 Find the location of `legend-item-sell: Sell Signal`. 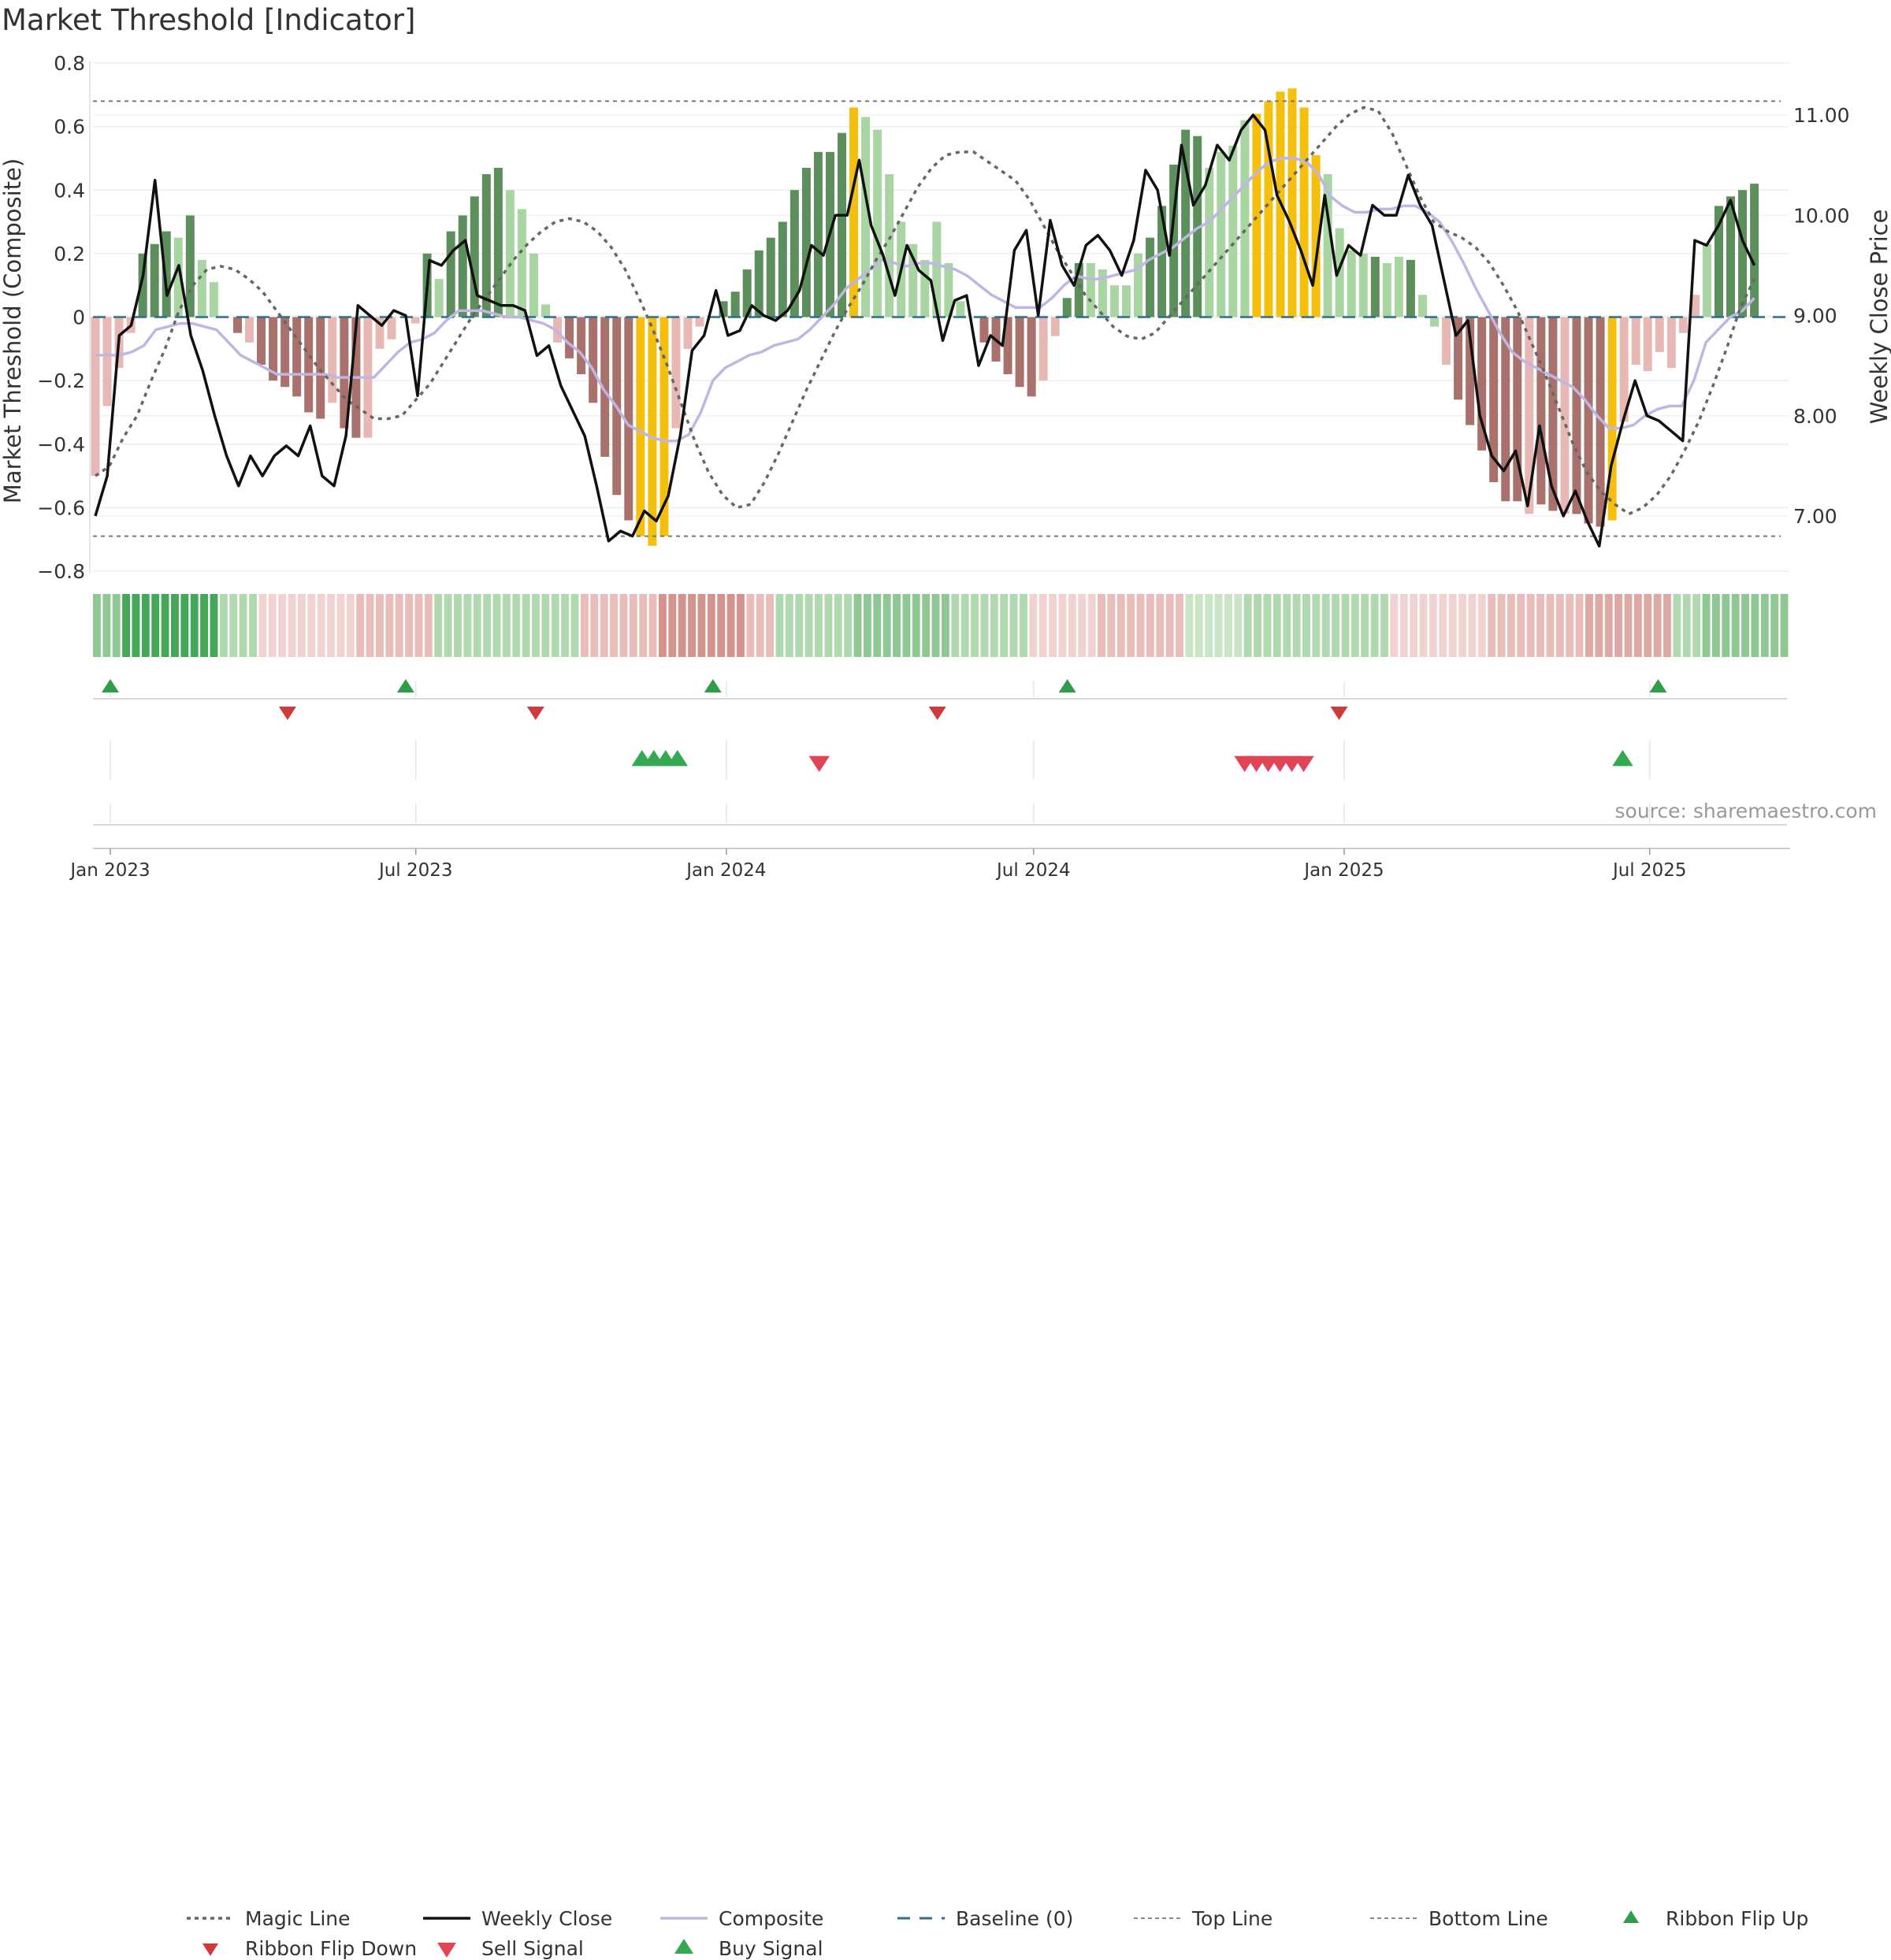

legend-item-sell: Sell Signal is located at coordinates (503, 1948).